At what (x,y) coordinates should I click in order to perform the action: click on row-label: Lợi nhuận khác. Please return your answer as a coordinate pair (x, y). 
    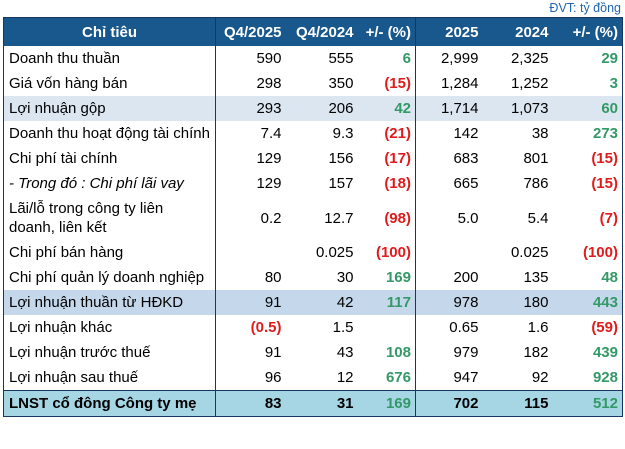
    Looking at the image, I should click on (109, 327).